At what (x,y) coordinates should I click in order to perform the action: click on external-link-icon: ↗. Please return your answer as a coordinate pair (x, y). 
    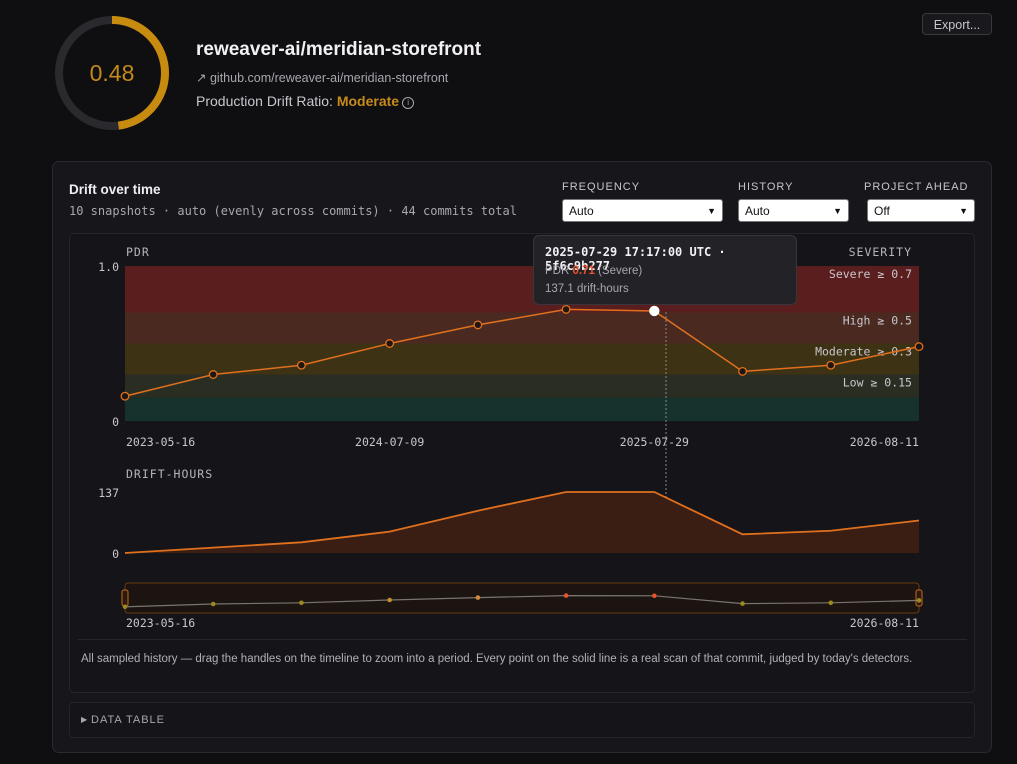
    Looking at the image, I should click on (201, 78).